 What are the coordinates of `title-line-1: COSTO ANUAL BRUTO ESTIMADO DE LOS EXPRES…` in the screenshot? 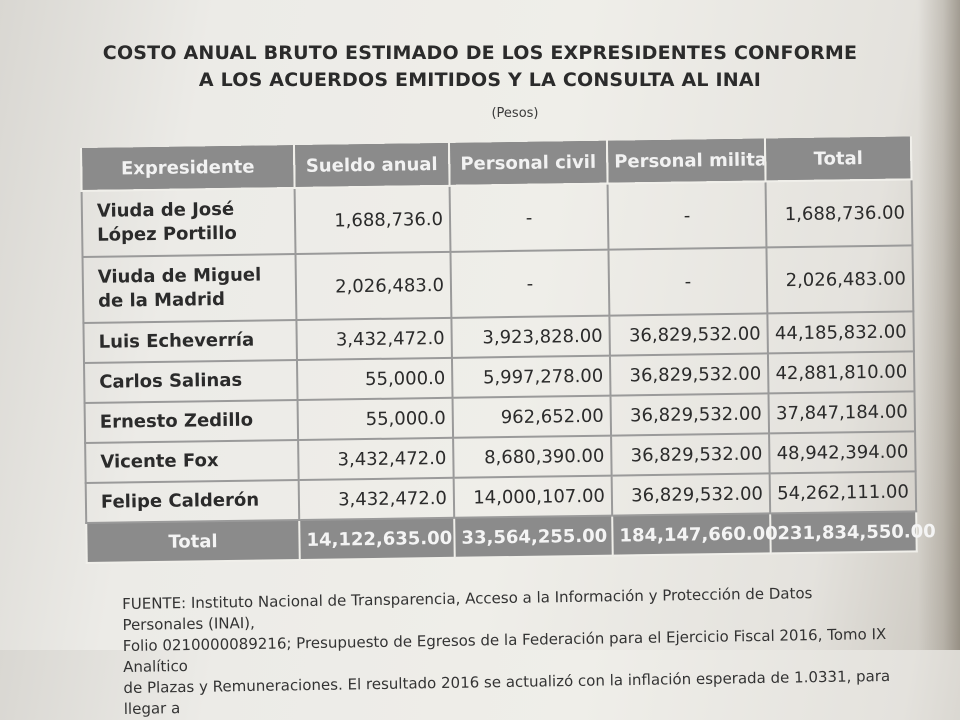 It's located at (480, 53).